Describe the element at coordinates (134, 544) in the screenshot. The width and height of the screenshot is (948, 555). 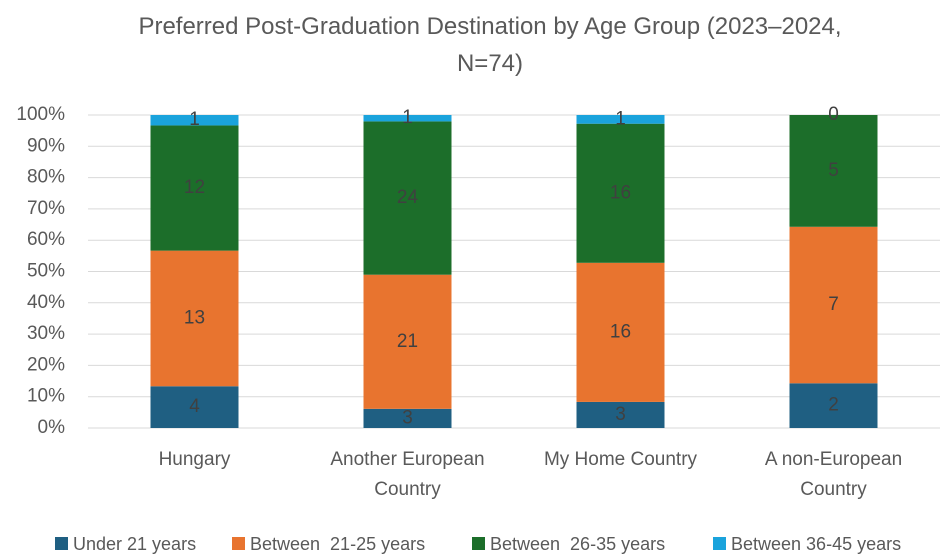
I see `legend-label: Under 21 years` at that location.